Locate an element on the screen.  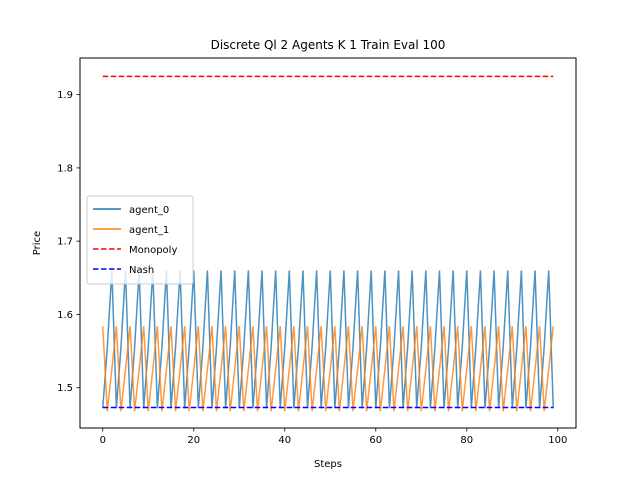
y-tick-label: 1.6 is located at coordinates (65, 315).